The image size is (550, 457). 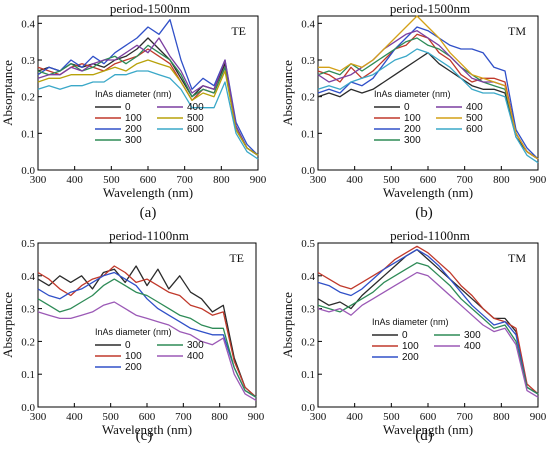 I want to click on subfigure-label: (b), so click(x=424, y=213).